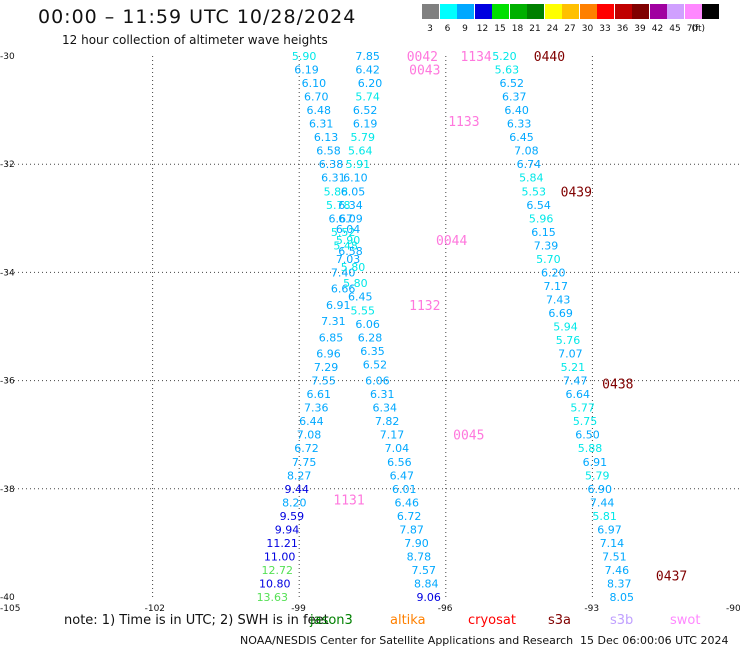 The image size is (740, 650). I want to click on wave-height-value: 5.74, so click(367, 97).